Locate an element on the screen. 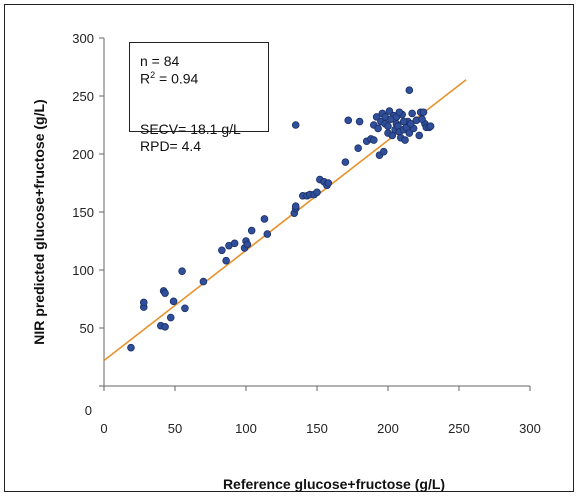  y-tick-label-2: 100 is located at coordinates (83, 270).